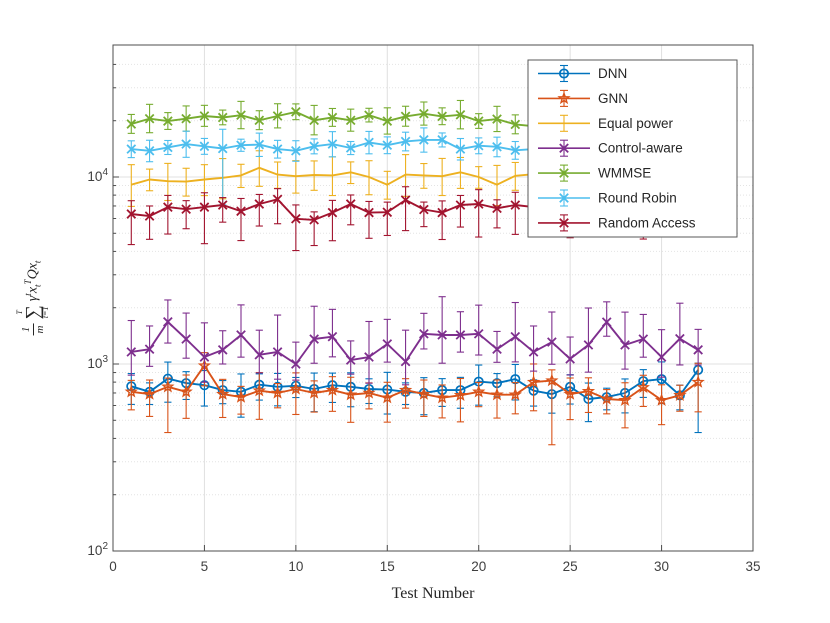 The height and width of the screenshot is (623, 830). Describe the element at coordinates (33, 281) in the screenshot. I see `ylabel-expression: γtxtTQxt` at that location.